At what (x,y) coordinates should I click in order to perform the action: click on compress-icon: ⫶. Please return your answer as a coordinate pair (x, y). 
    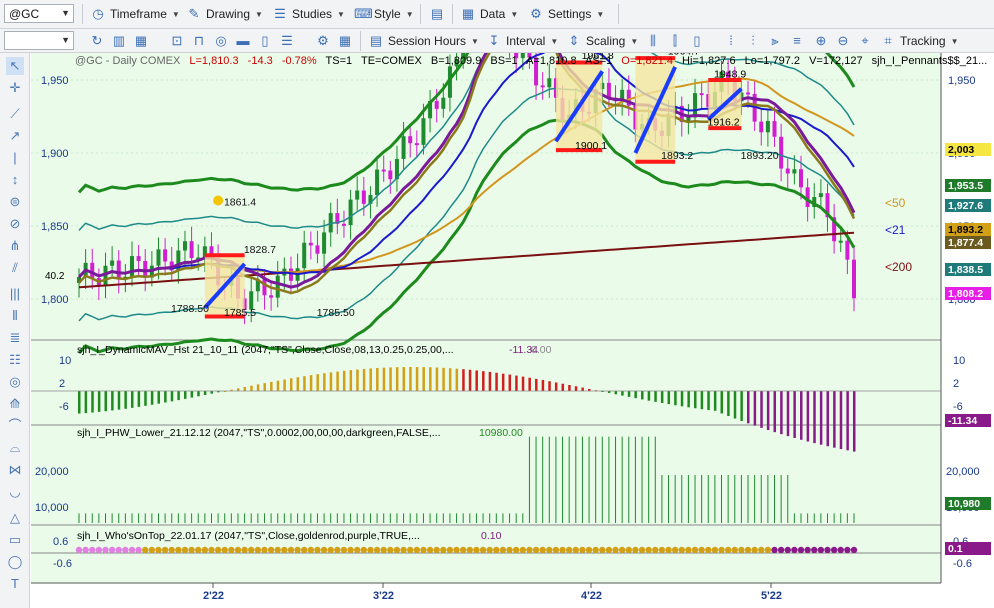
    Looking at the image, I should click on (753, 40).